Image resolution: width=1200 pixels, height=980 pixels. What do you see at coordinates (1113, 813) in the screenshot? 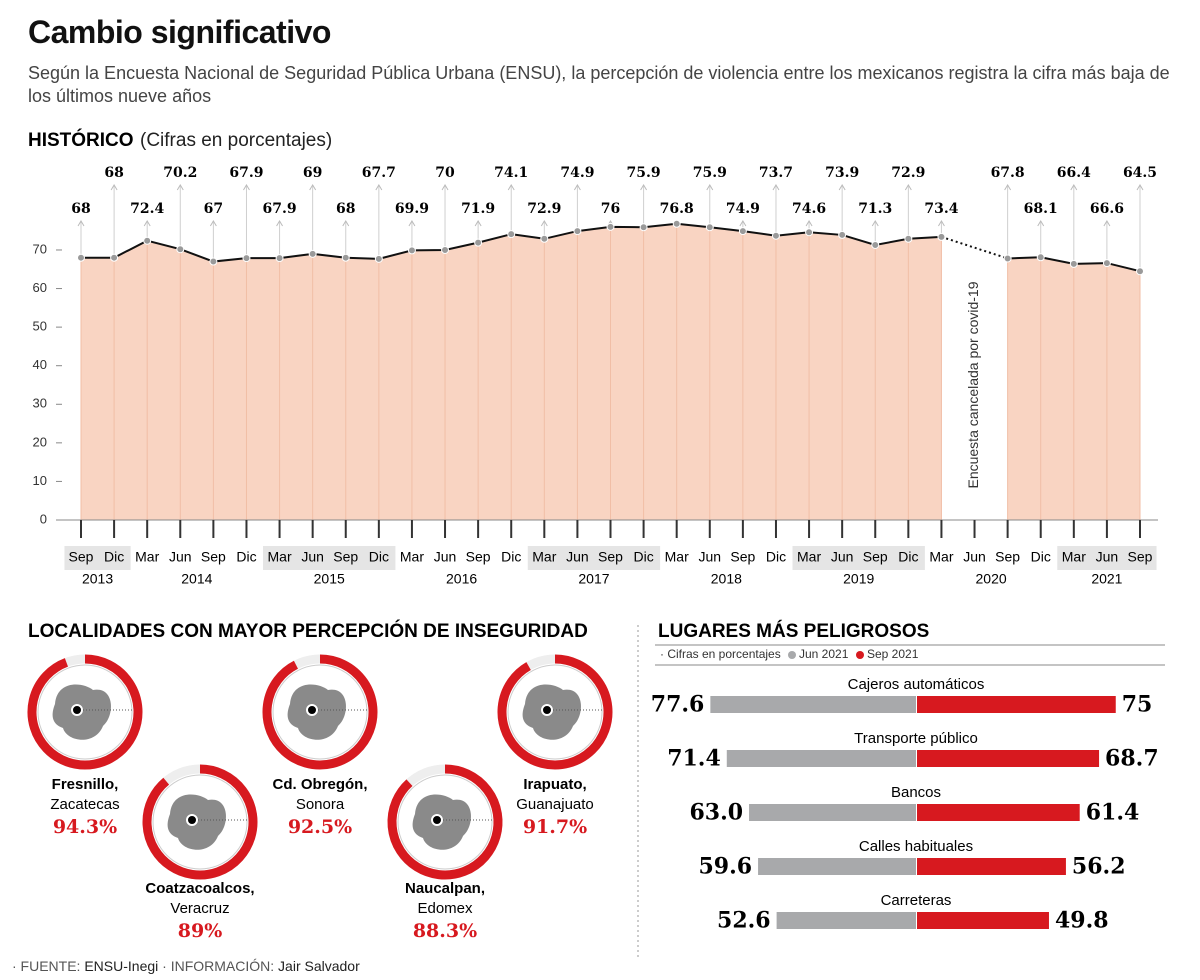
I see `value-label: 61.4` at bounding box center [1113, 813].